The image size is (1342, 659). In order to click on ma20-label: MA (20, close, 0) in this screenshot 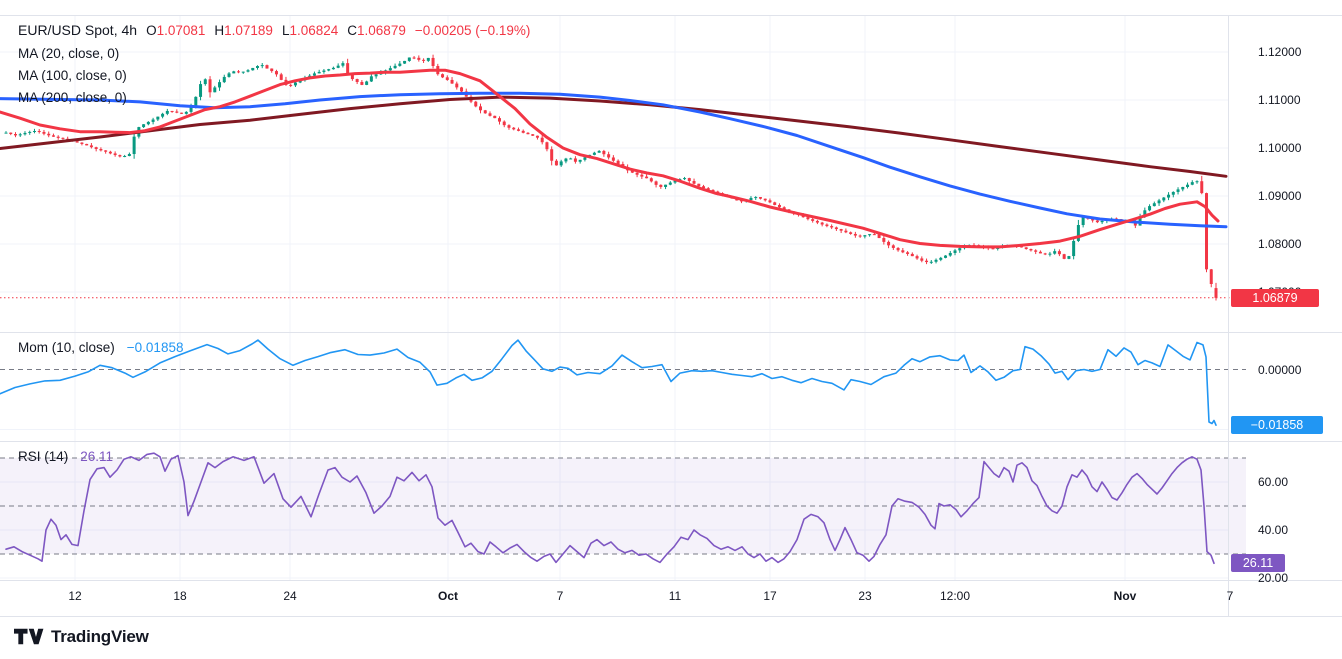, I will do `click(69, 53)`.